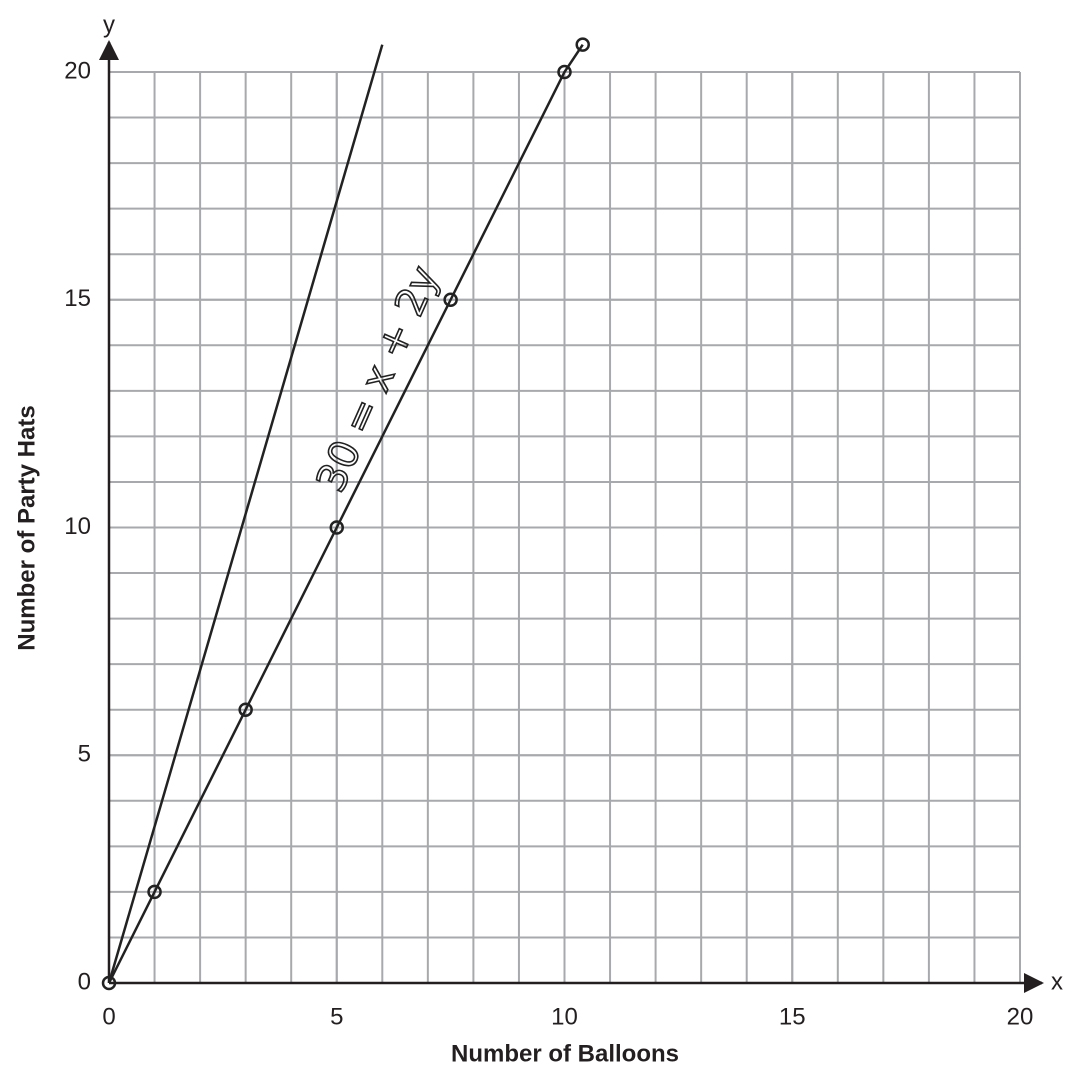 The image size is (1068, 1071). Describe the element at coordinates (84, 981) in the screenshot. I see `y-tick-label: 0` at that location.